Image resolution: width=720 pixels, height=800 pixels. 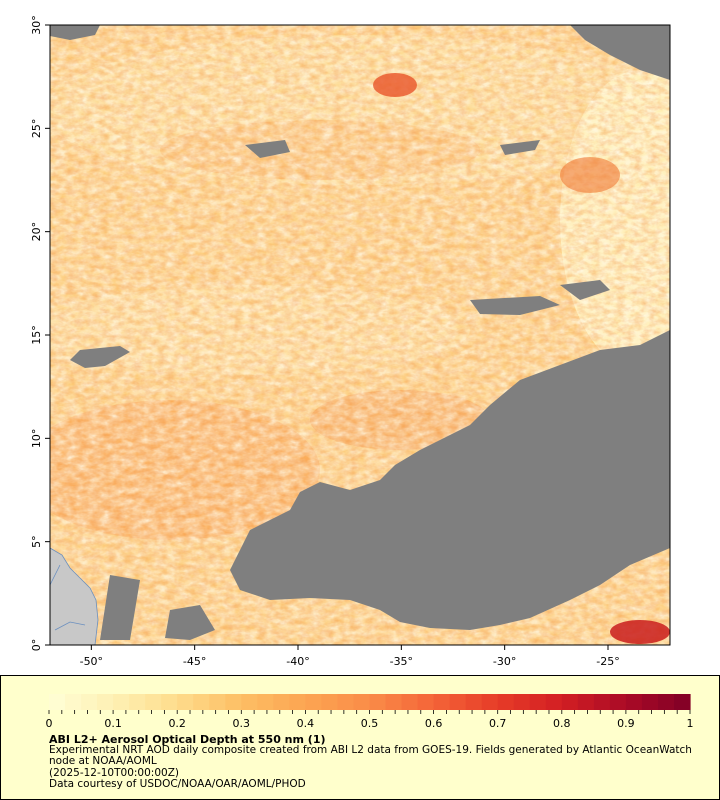 What do you see at coordinates (350, 656) in the screenshot?
I see `longitude-axis: -50° -45° -40° -35° -30° -25°` at bounding box center [350, 656].